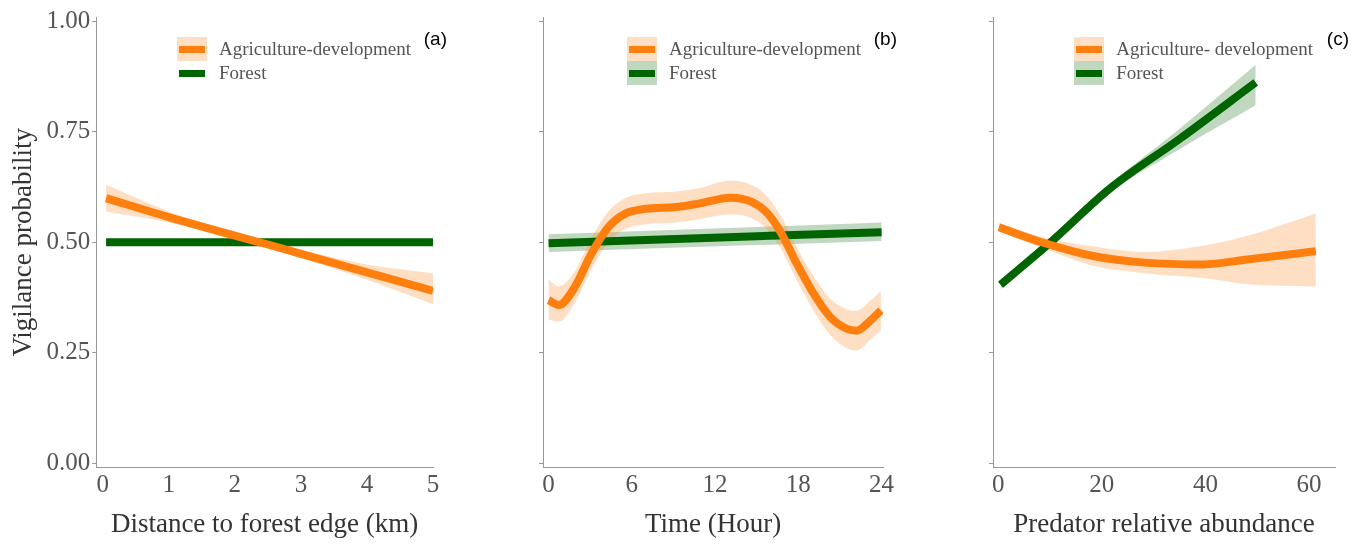  Describe the element at coordinates (22, 242) in the screenshot. I see `y-axis-title: Vigilance probability` at that location.